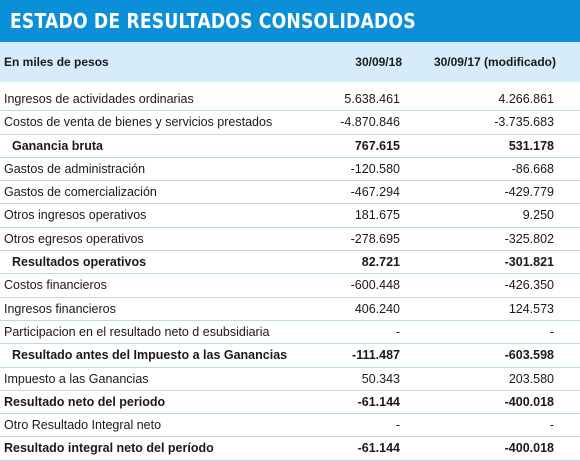  What do you see at coordinates (532, 168) in the screenshot?
I see `row-value-2017: -86.668` at bounding box center [532, 168].